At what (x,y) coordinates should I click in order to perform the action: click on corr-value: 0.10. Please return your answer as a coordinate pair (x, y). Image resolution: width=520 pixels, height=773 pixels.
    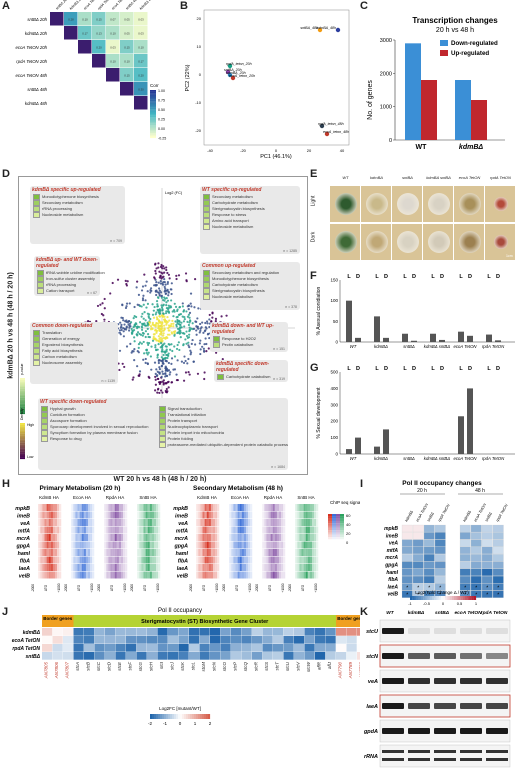
    Looking at the image, I should click on (113, 62).